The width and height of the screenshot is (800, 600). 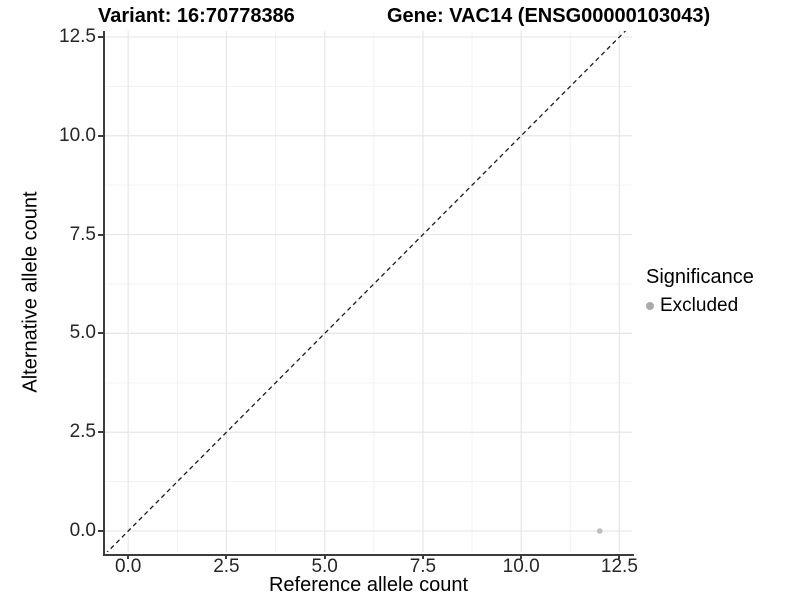 What do you see at coordinates (82, 333) in the screenshot?
I see `y-tick-label: 5.0` at bounding box center [82, 333].